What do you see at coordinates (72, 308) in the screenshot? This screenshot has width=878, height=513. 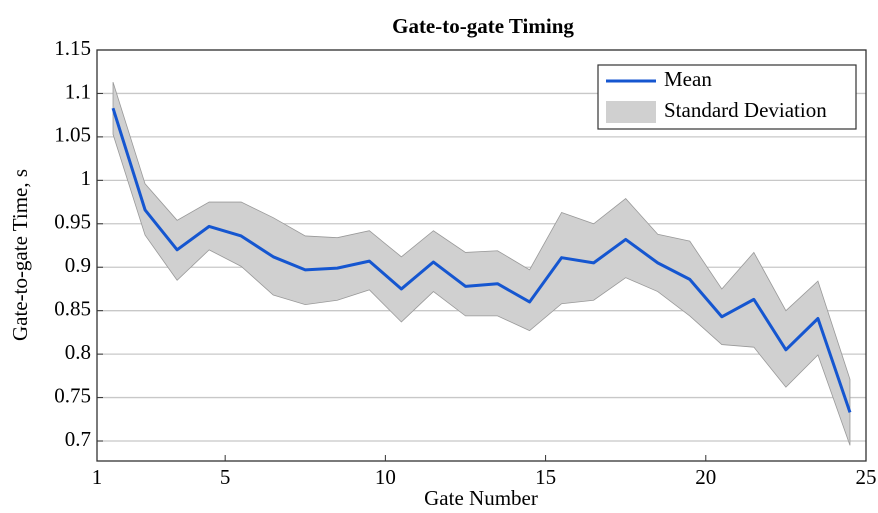 I see `y-tick-label: 0.85` at bounding box center [72, 308].